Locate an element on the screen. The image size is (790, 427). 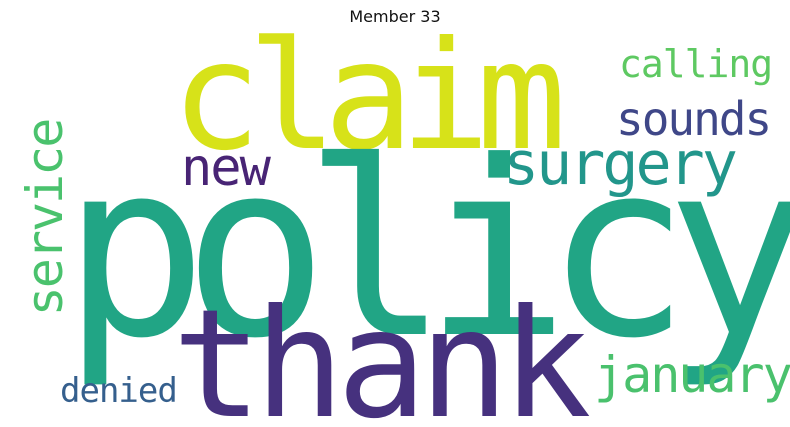
word-january: january is located at coordinates (692, 375).